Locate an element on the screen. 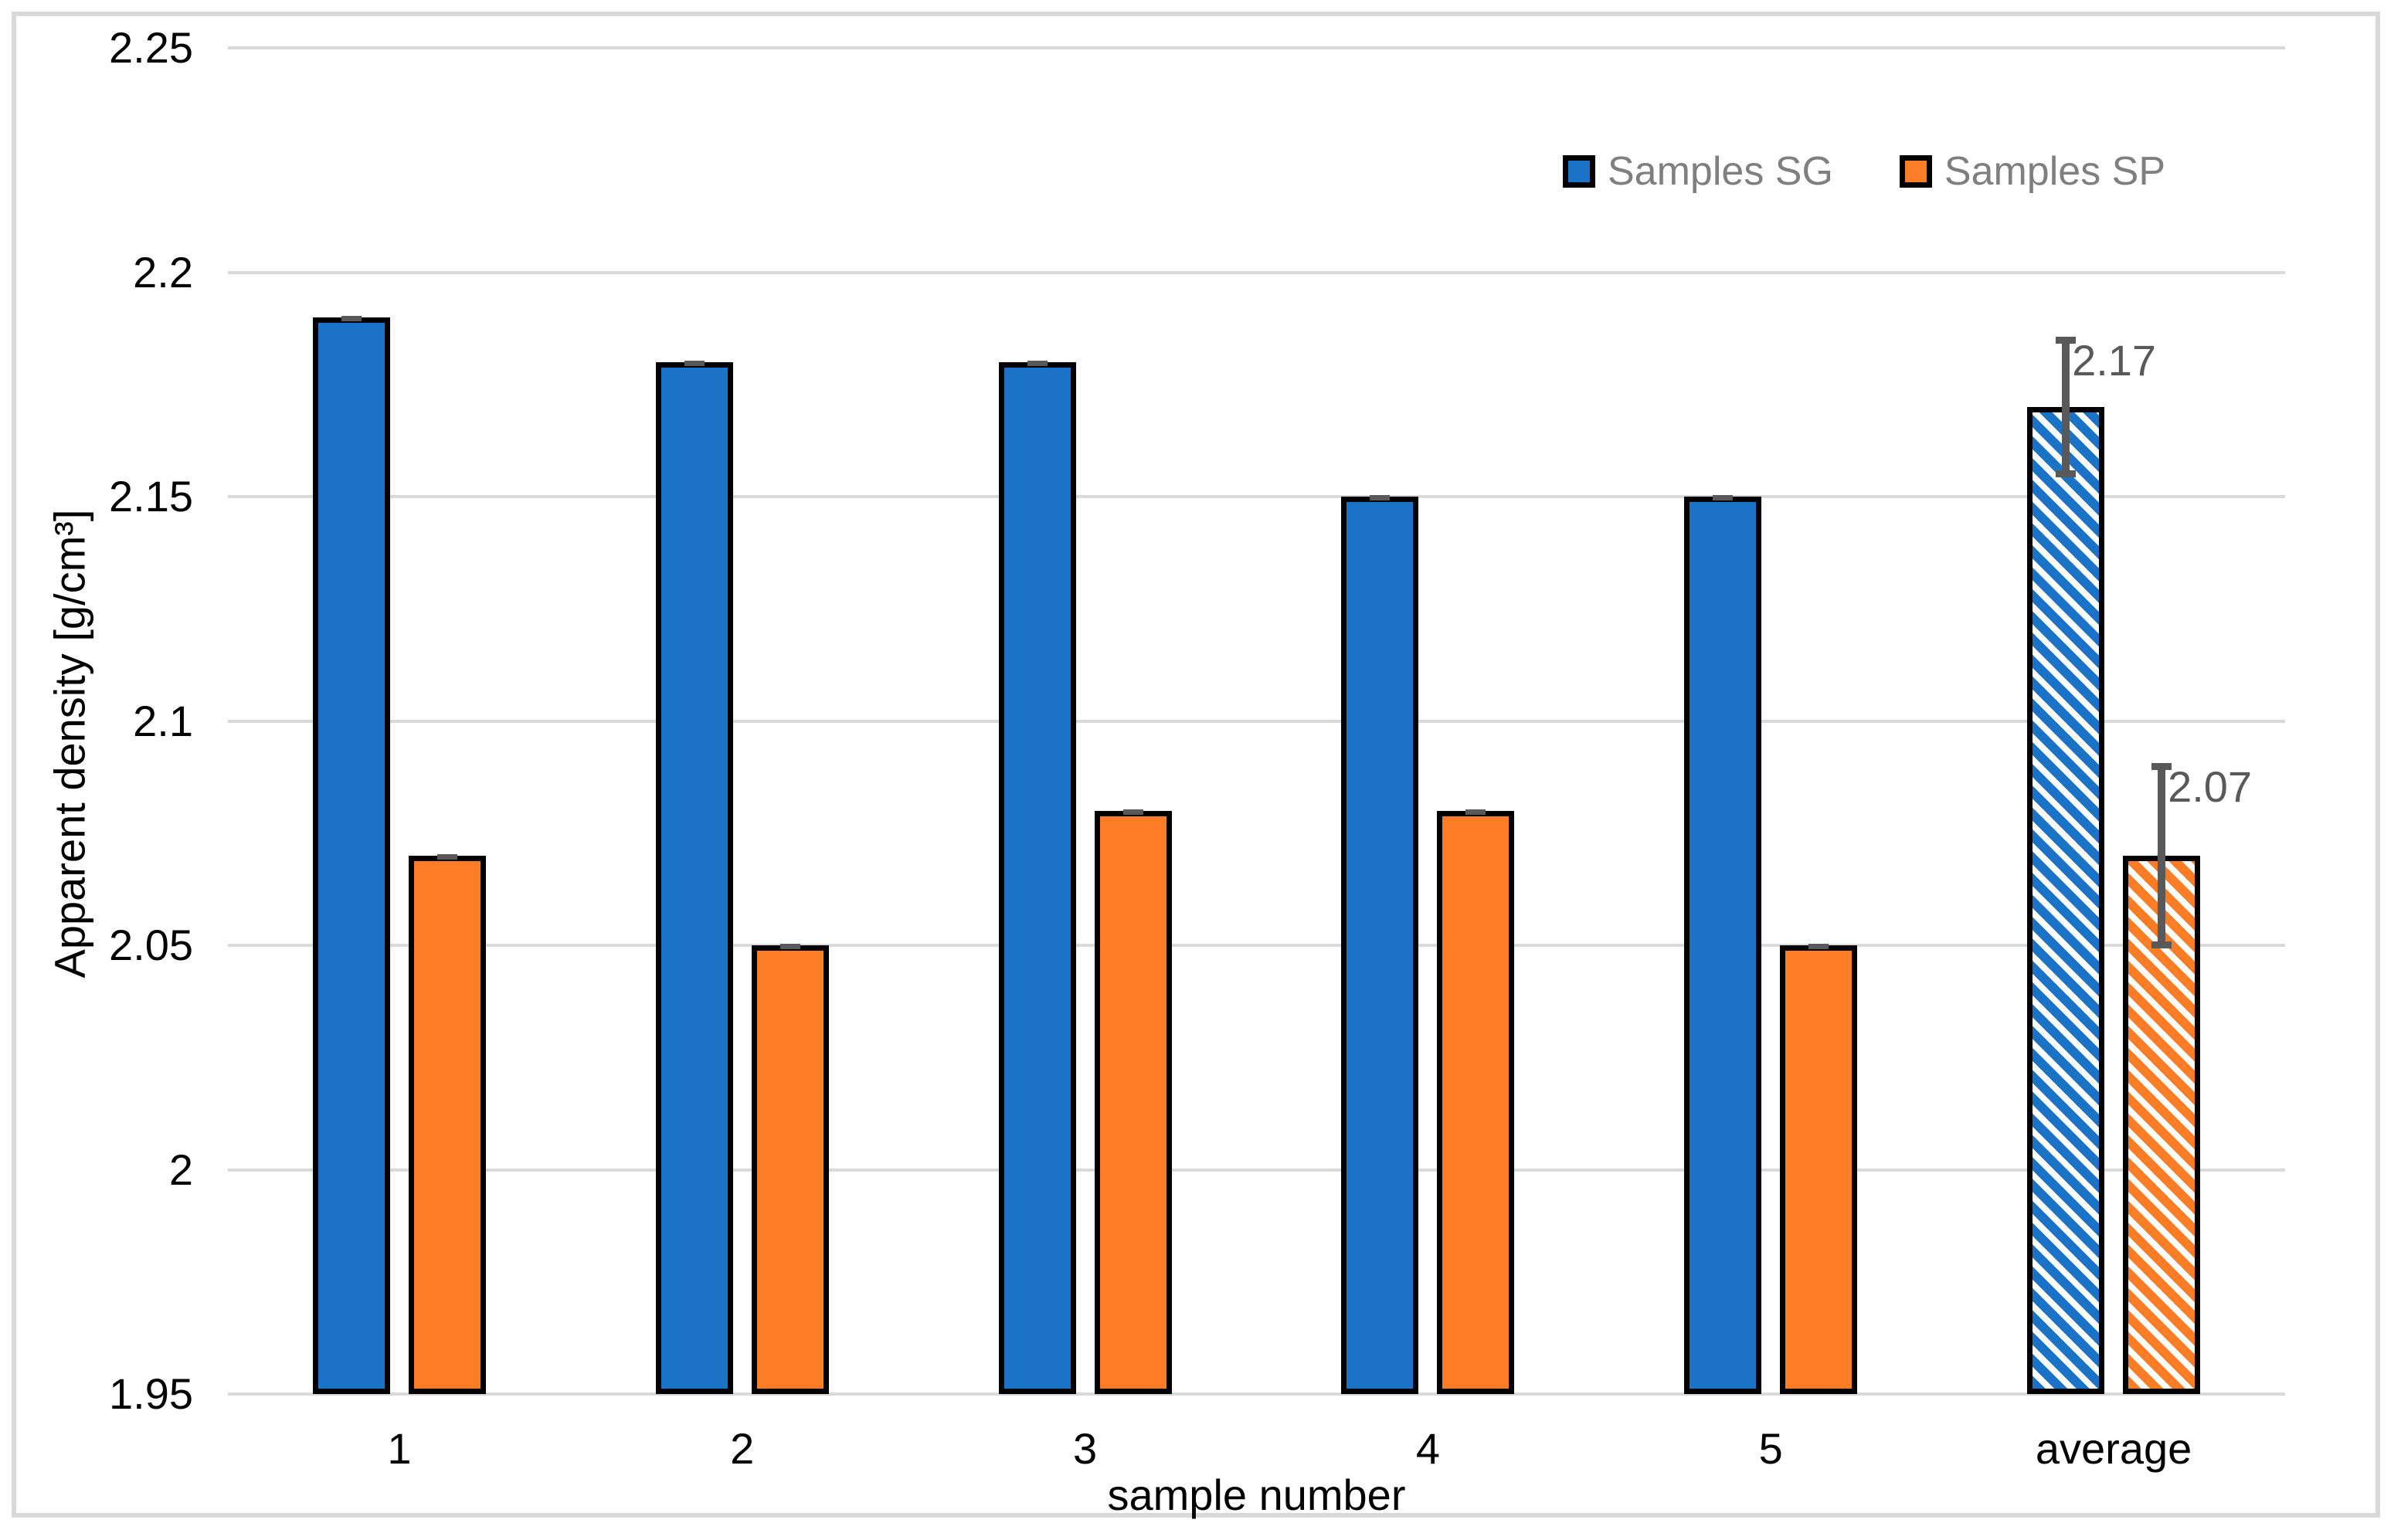 The height and width of the screenshot is (1540, 2401). data-label-2.07: 2.07 is located at coordinates (2210, 786).